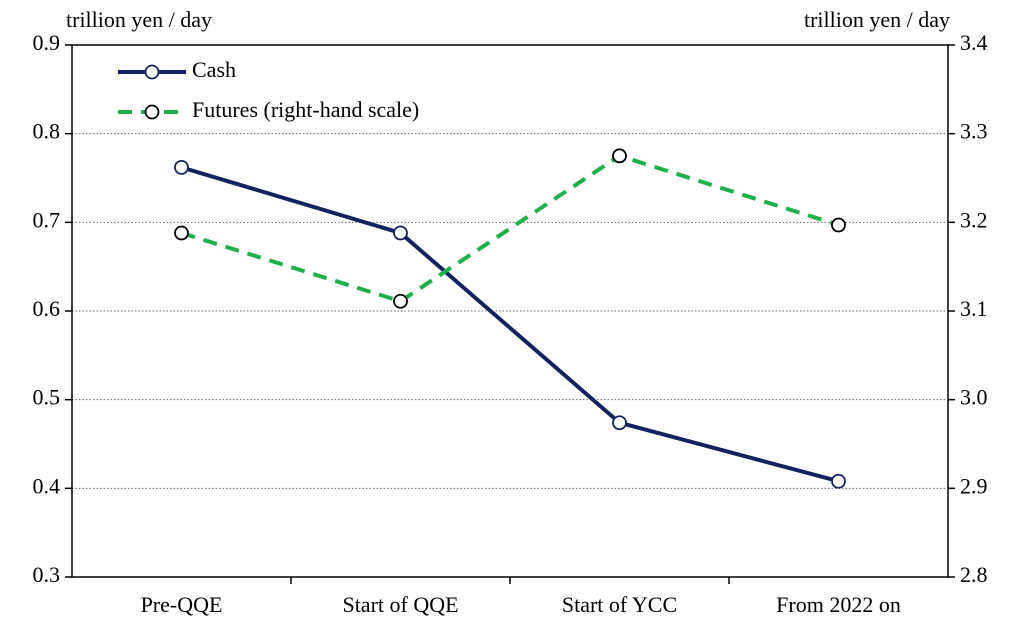  What do you see at coordinates (877, 19) in the screenshot?
I see `y2-axis-label: trillion yen / day` at bounding box center [877, 19].